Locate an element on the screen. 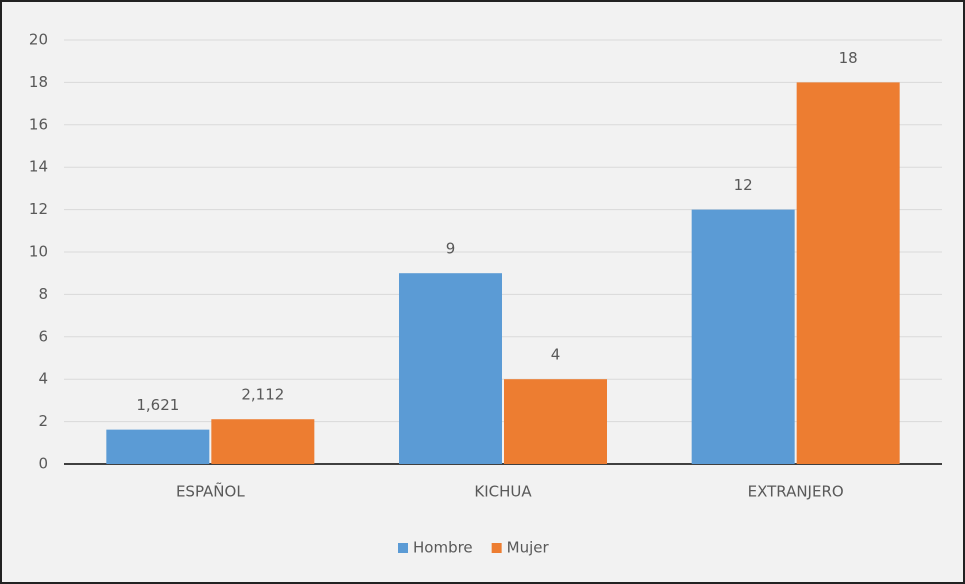  y-tick-label: 10 is located at coordinates (38, 252).